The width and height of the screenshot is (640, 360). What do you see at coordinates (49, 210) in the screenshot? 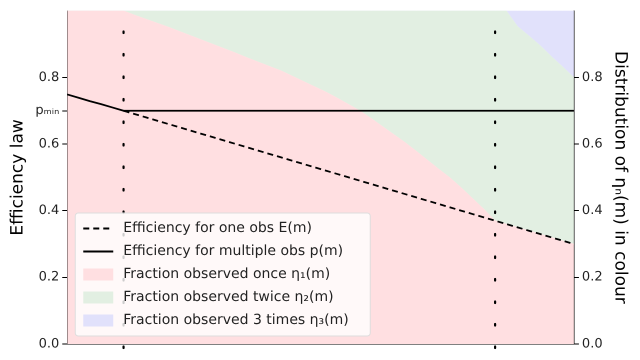
I see `y-tick-label: 0.4` at bounding box center [49, 210].